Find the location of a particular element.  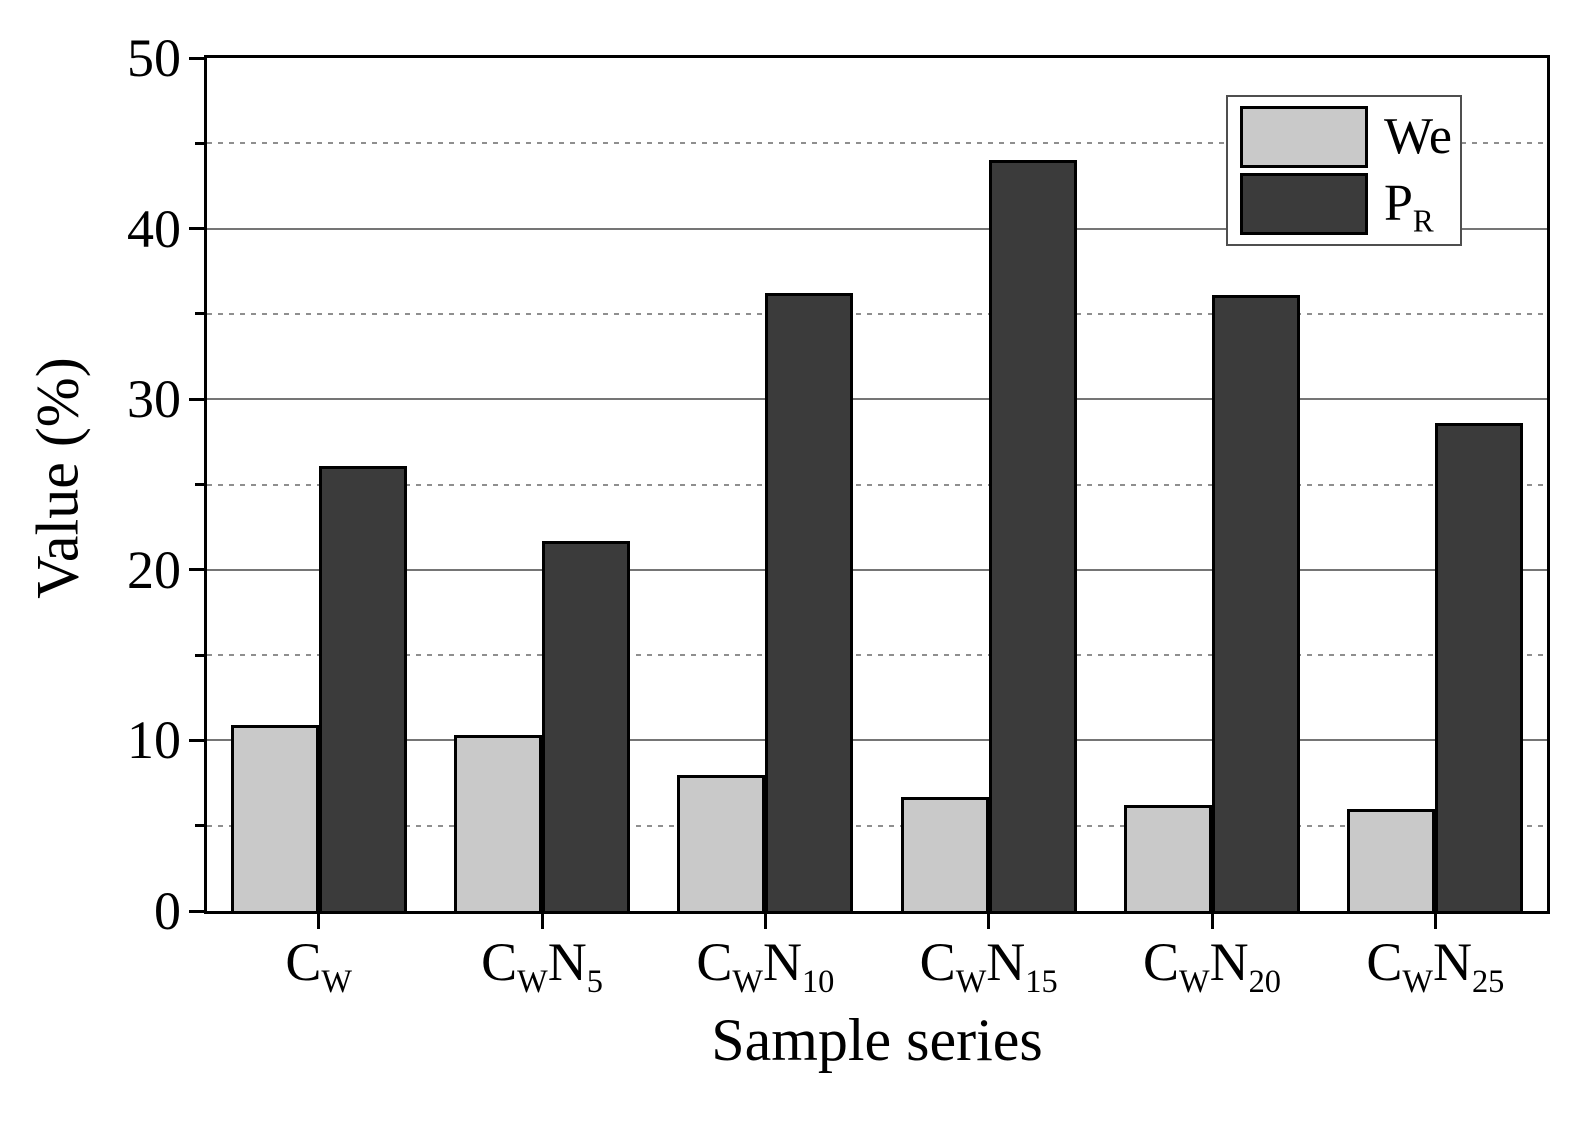

x-axis-title: Sample series is located at coordinates (877, 1040).